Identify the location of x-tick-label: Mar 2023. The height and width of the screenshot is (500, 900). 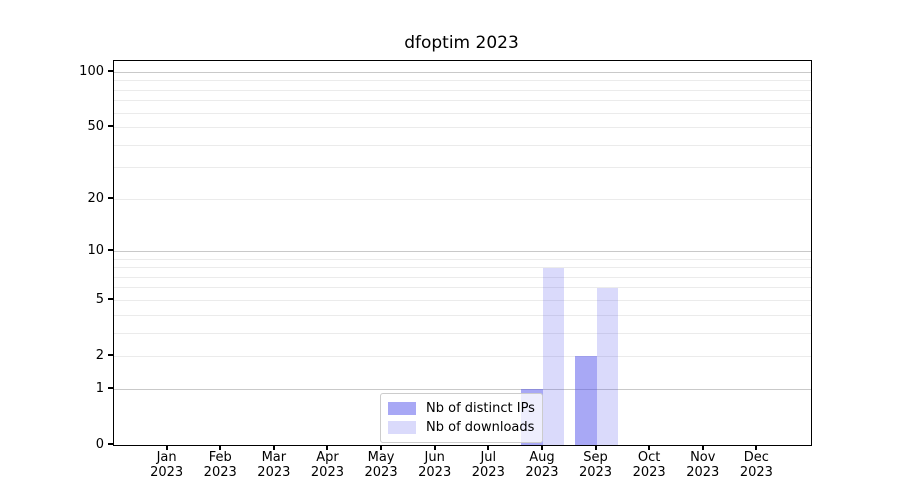
(274, 465).